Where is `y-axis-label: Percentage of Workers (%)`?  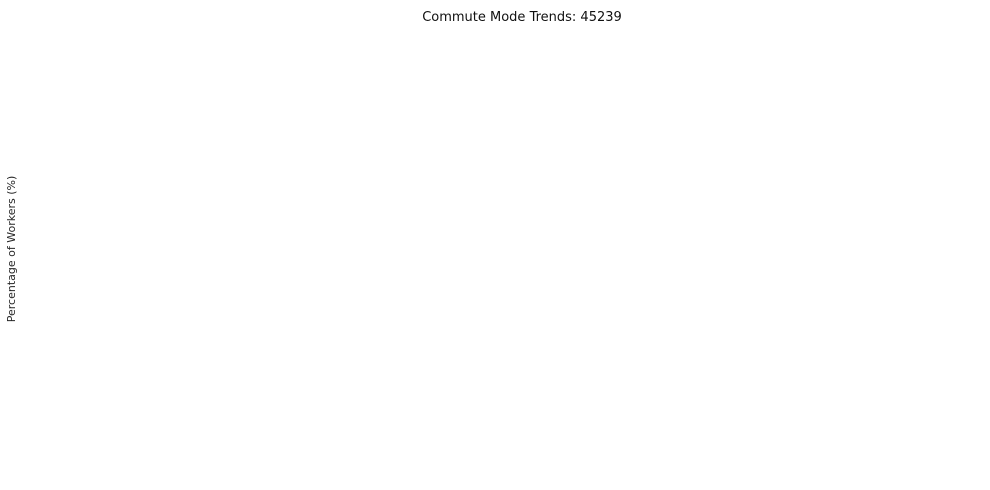
y-axis-label: Percentage of Workers (%) is located at coordinates (11, 249).